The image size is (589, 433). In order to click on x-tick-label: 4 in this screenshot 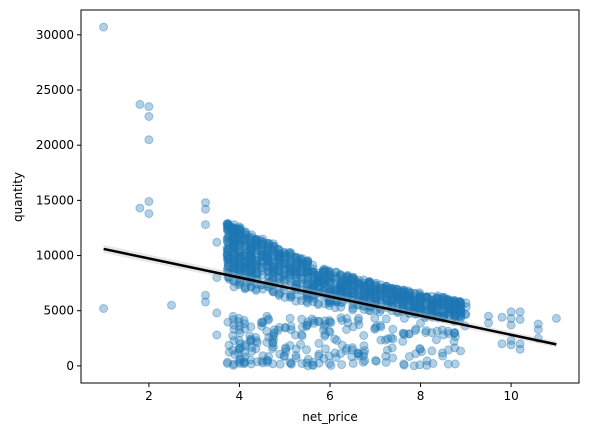, I will do `click(240, 396)`.